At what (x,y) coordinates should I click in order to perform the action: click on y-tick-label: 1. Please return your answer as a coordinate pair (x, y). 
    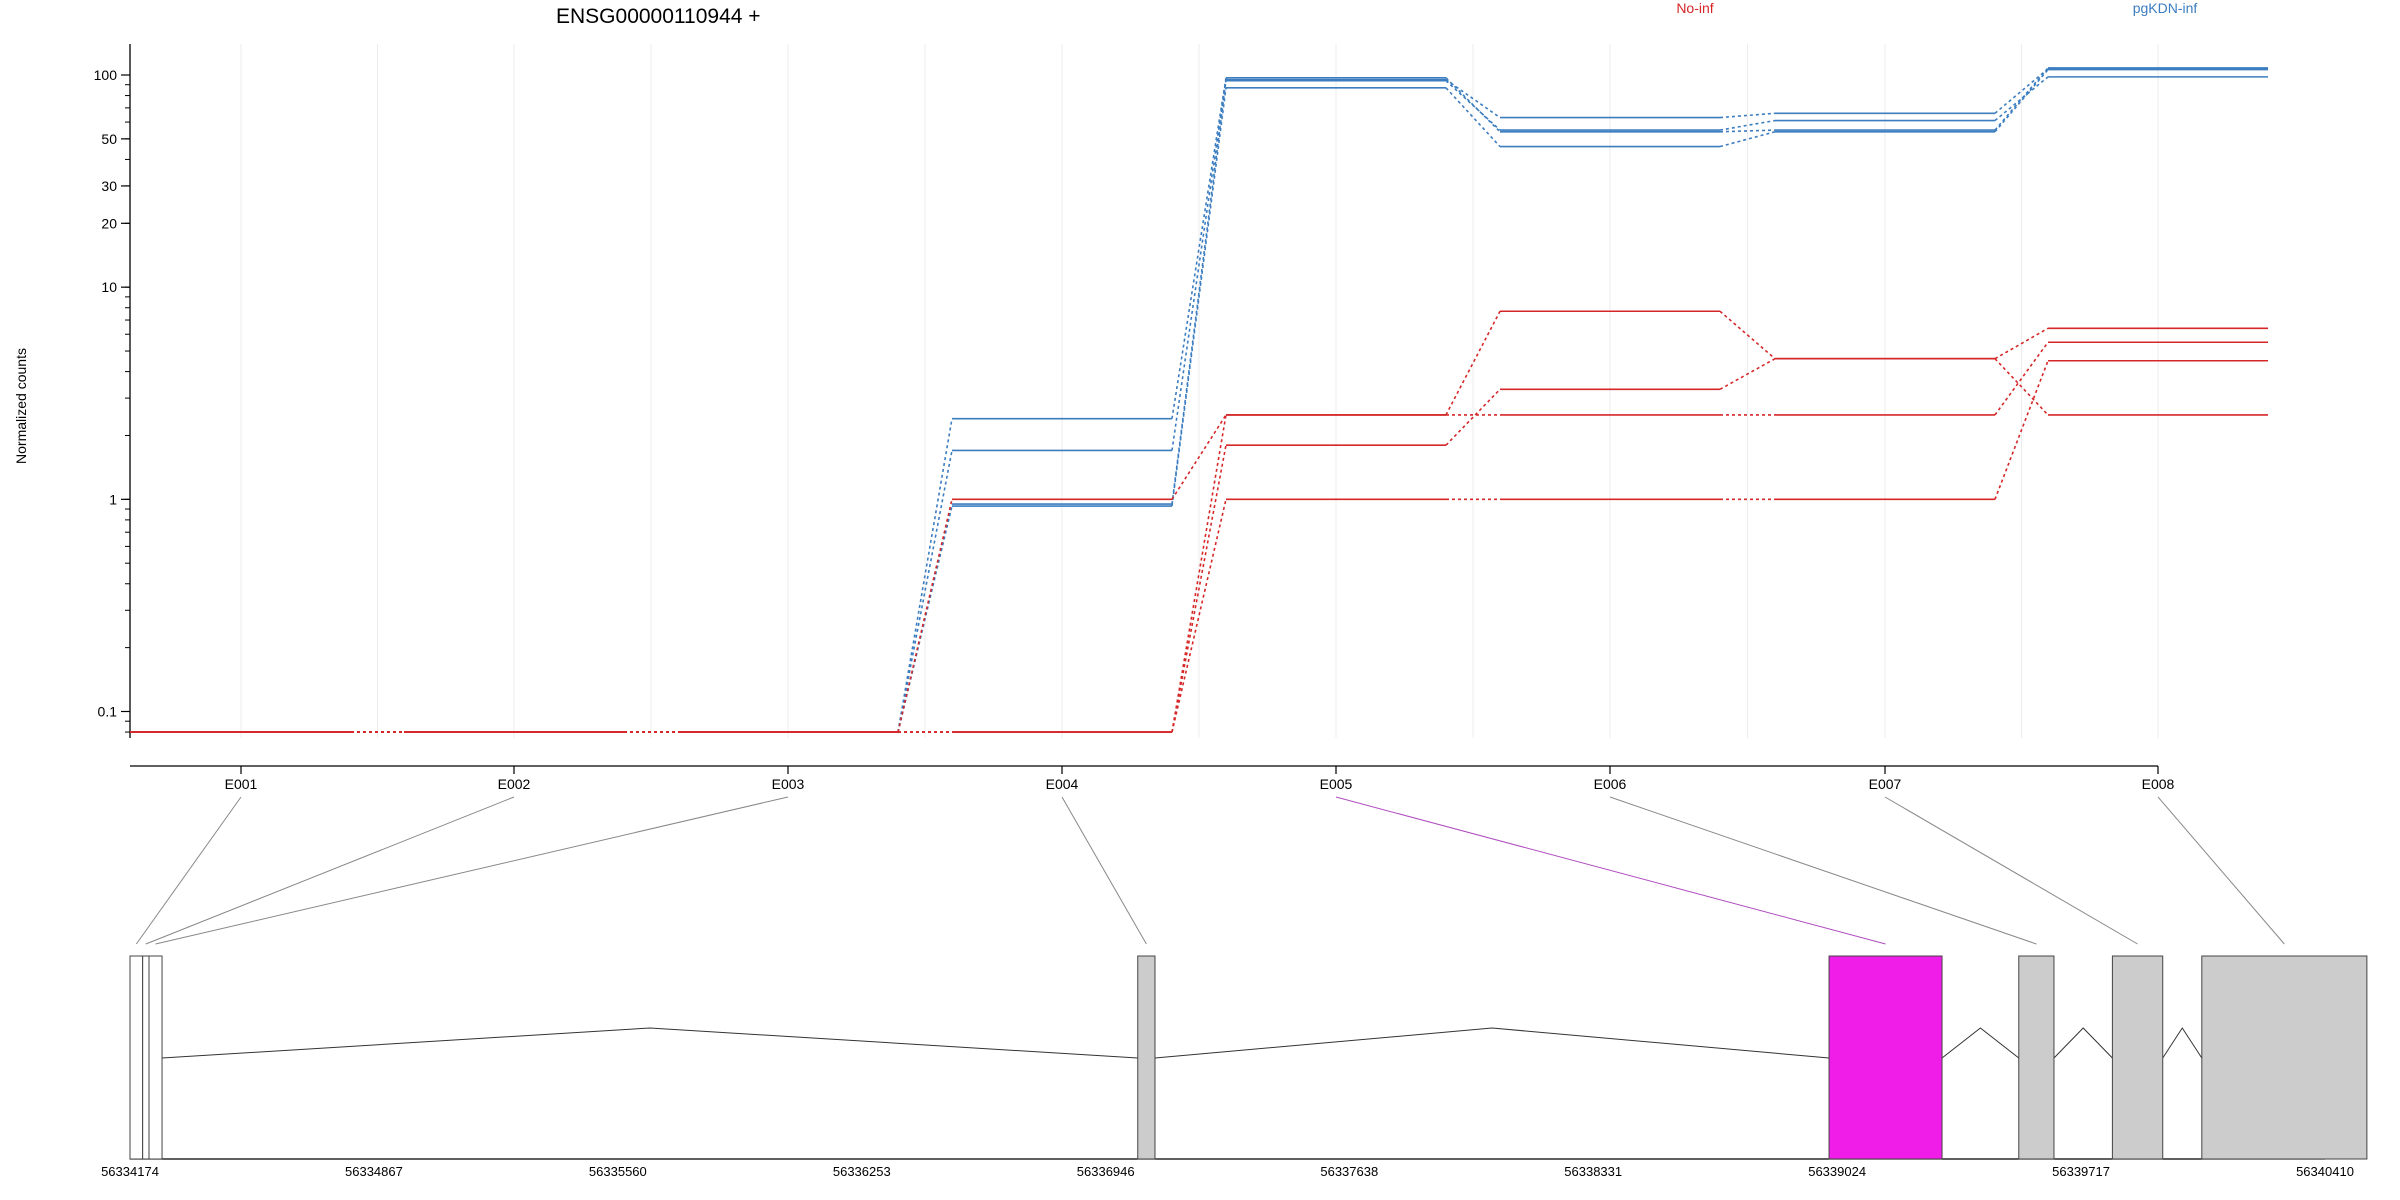
    Looking at the image, I should click on (113, 499).